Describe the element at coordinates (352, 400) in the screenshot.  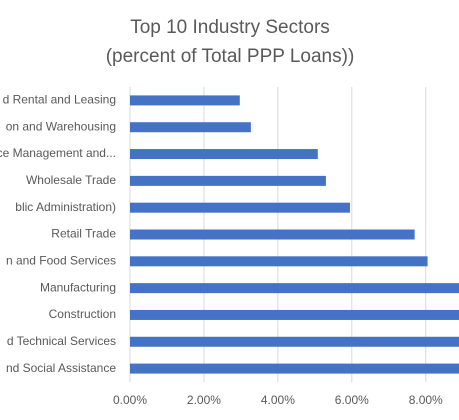
I see `x-tick-label: 6.00%` at that location.